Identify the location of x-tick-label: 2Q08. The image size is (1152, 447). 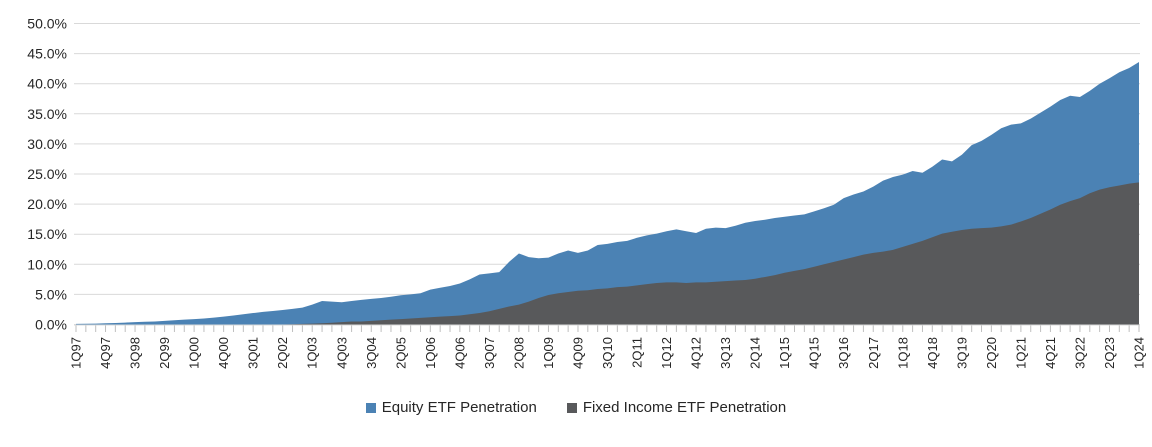
(518, 353).